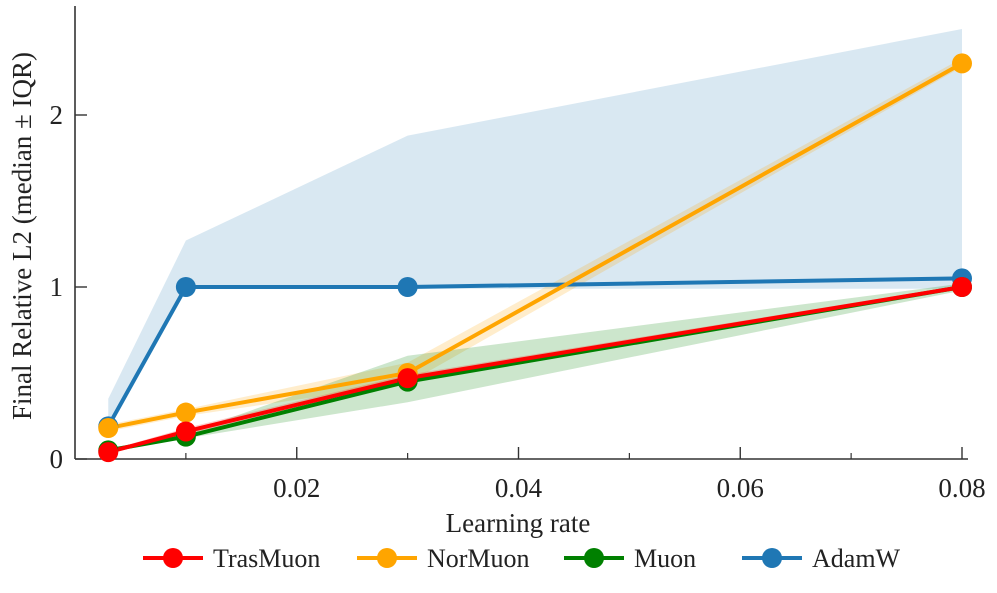 This screenshot has width=997, height=593. I want to click on legend-trasmuon-label: TrasMuon, so click(266, 558).